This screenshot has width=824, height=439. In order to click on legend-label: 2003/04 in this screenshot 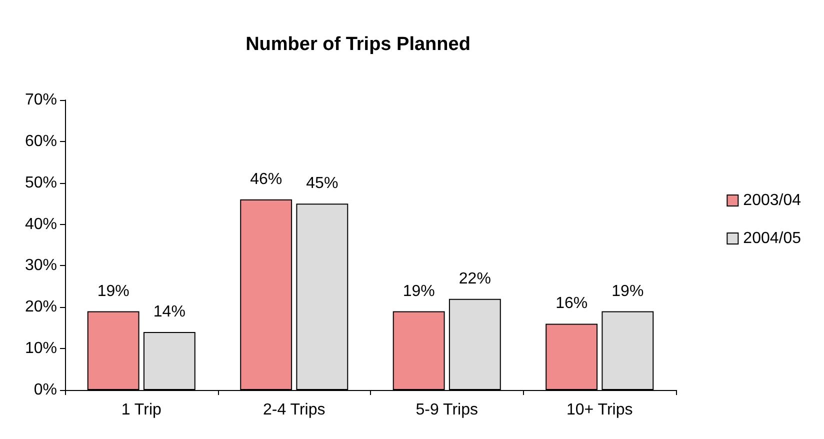, I will do `click(772, 200)`.